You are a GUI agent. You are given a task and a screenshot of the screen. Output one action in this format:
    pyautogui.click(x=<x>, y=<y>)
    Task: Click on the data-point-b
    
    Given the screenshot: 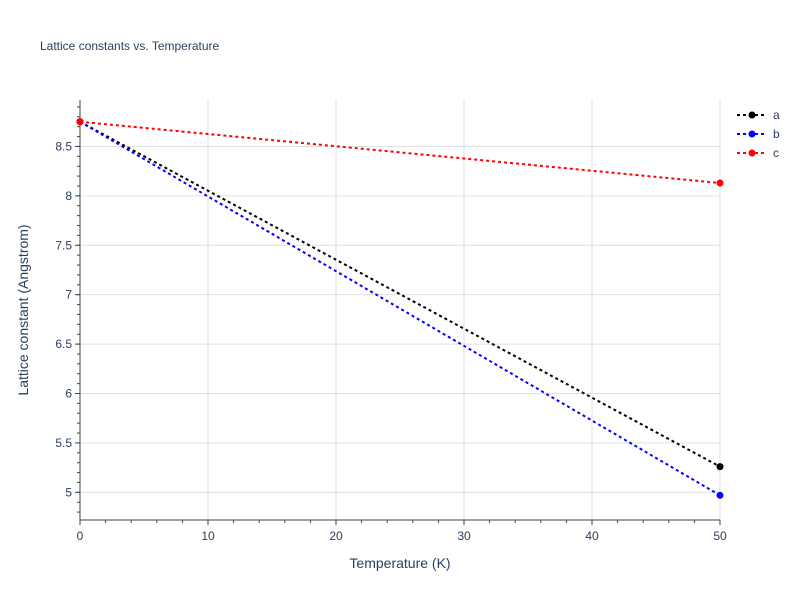 What is the action you would take?
    pyautogui.click(x=720, y=495)
    